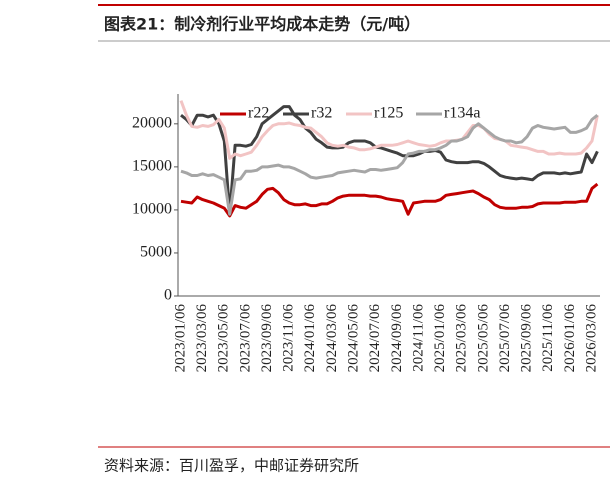  I want to click on legend-label: r134a, so click(462, 113).